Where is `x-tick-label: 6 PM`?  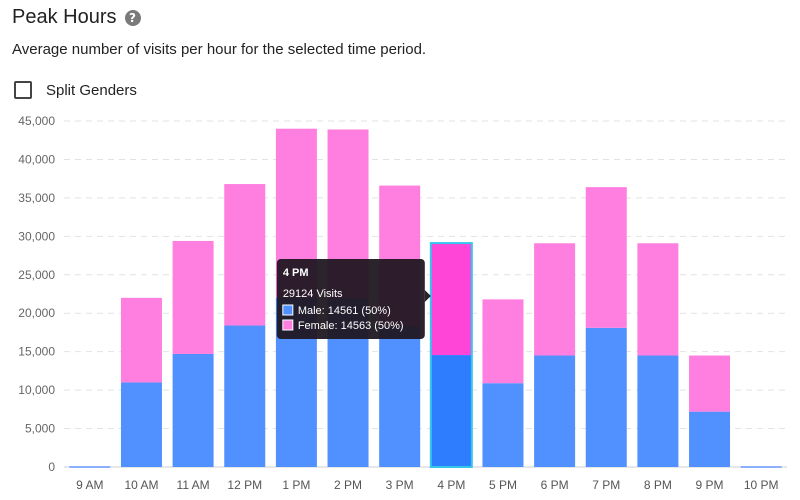 x-tick-label: 6 PM is located at coordinates (555, 485).